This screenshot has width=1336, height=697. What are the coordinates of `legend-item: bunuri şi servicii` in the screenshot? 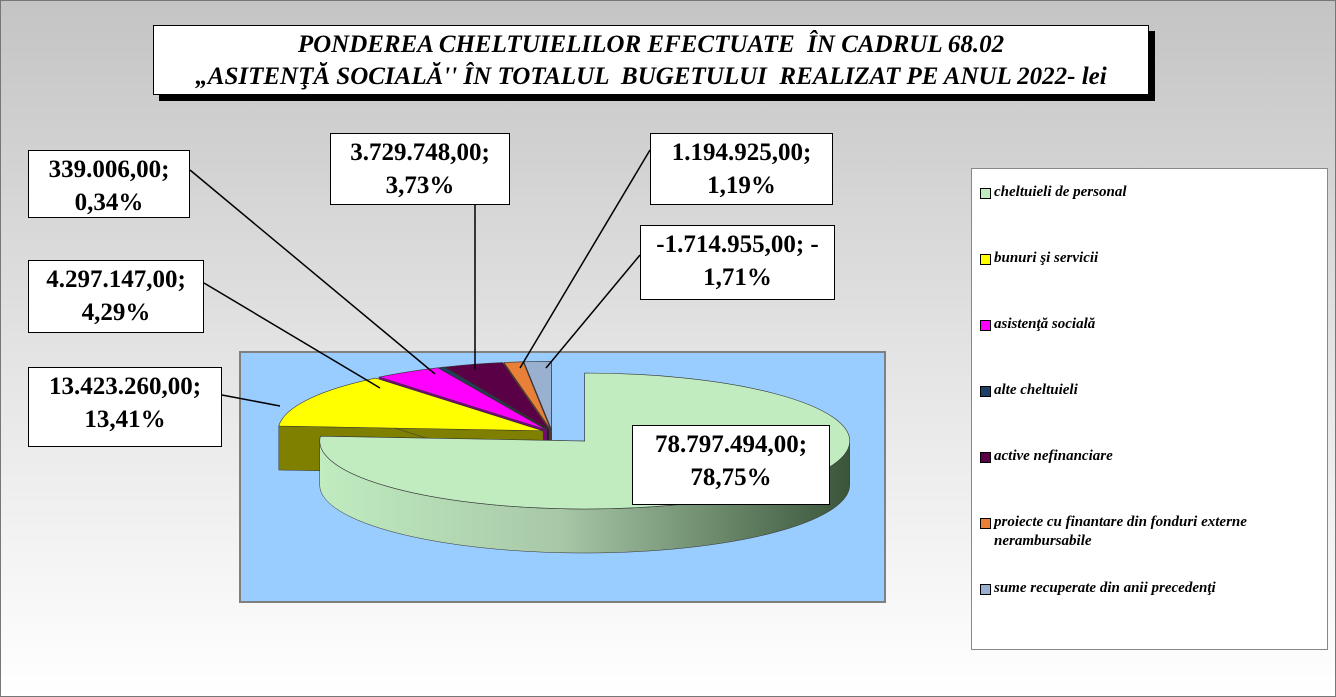 It's located at (1149, 282).